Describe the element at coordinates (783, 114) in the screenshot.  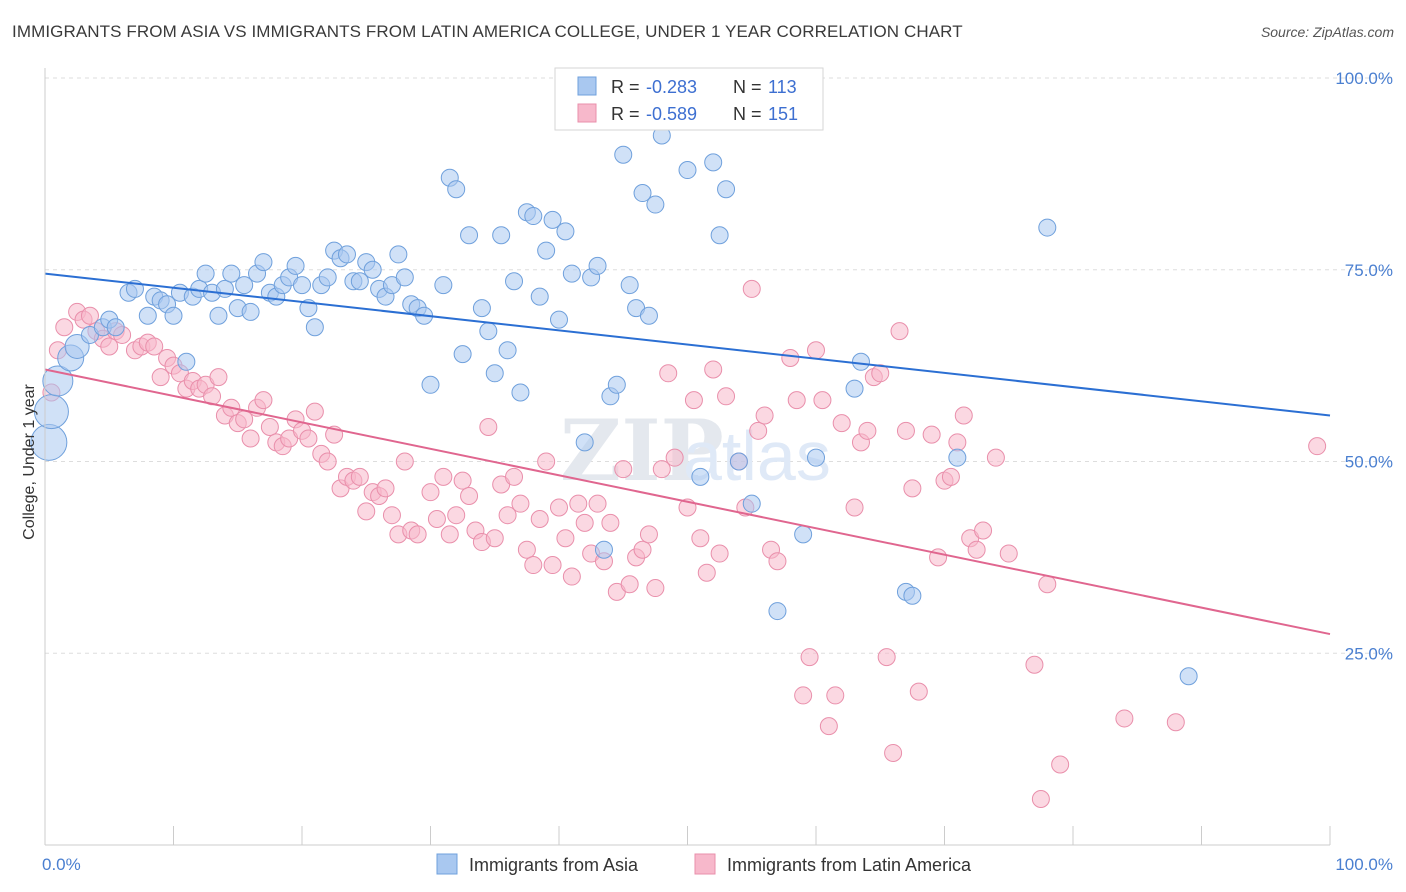
I see `legend-n-value: 151` at that location.